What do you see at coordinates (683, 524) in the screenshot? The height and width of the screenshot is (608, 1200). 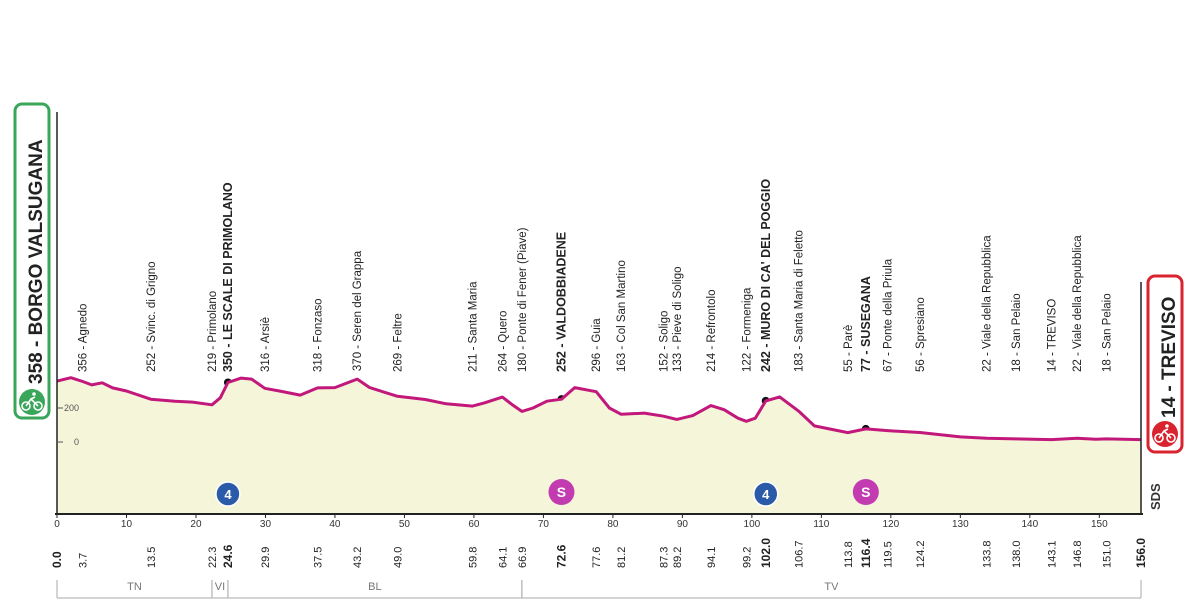 I see `x-tick-label: 90` at bounding box center [683, 524].